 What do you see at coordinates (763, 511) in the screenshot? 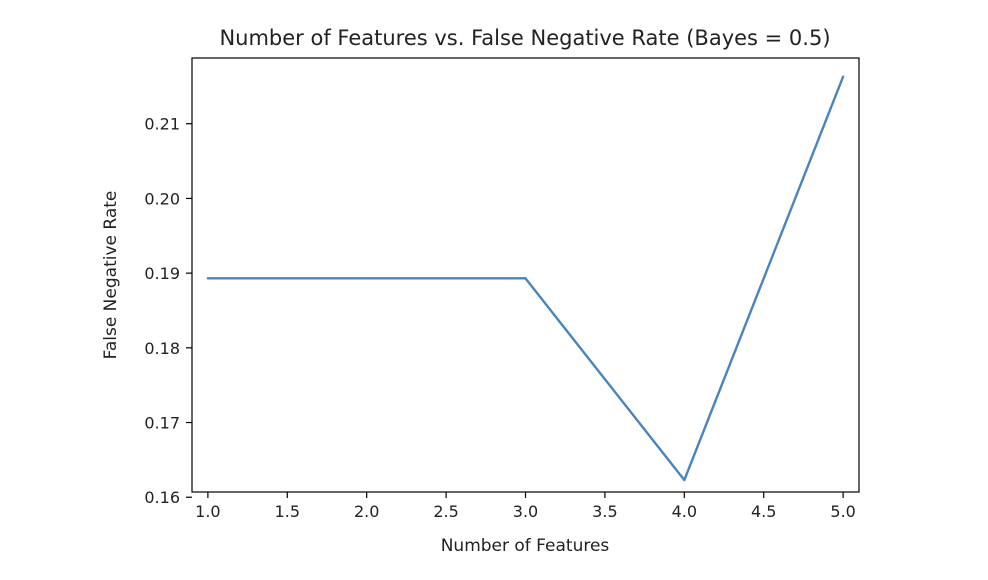
I see `x-tick-label: 4.5` at bounding box center [763, 511].